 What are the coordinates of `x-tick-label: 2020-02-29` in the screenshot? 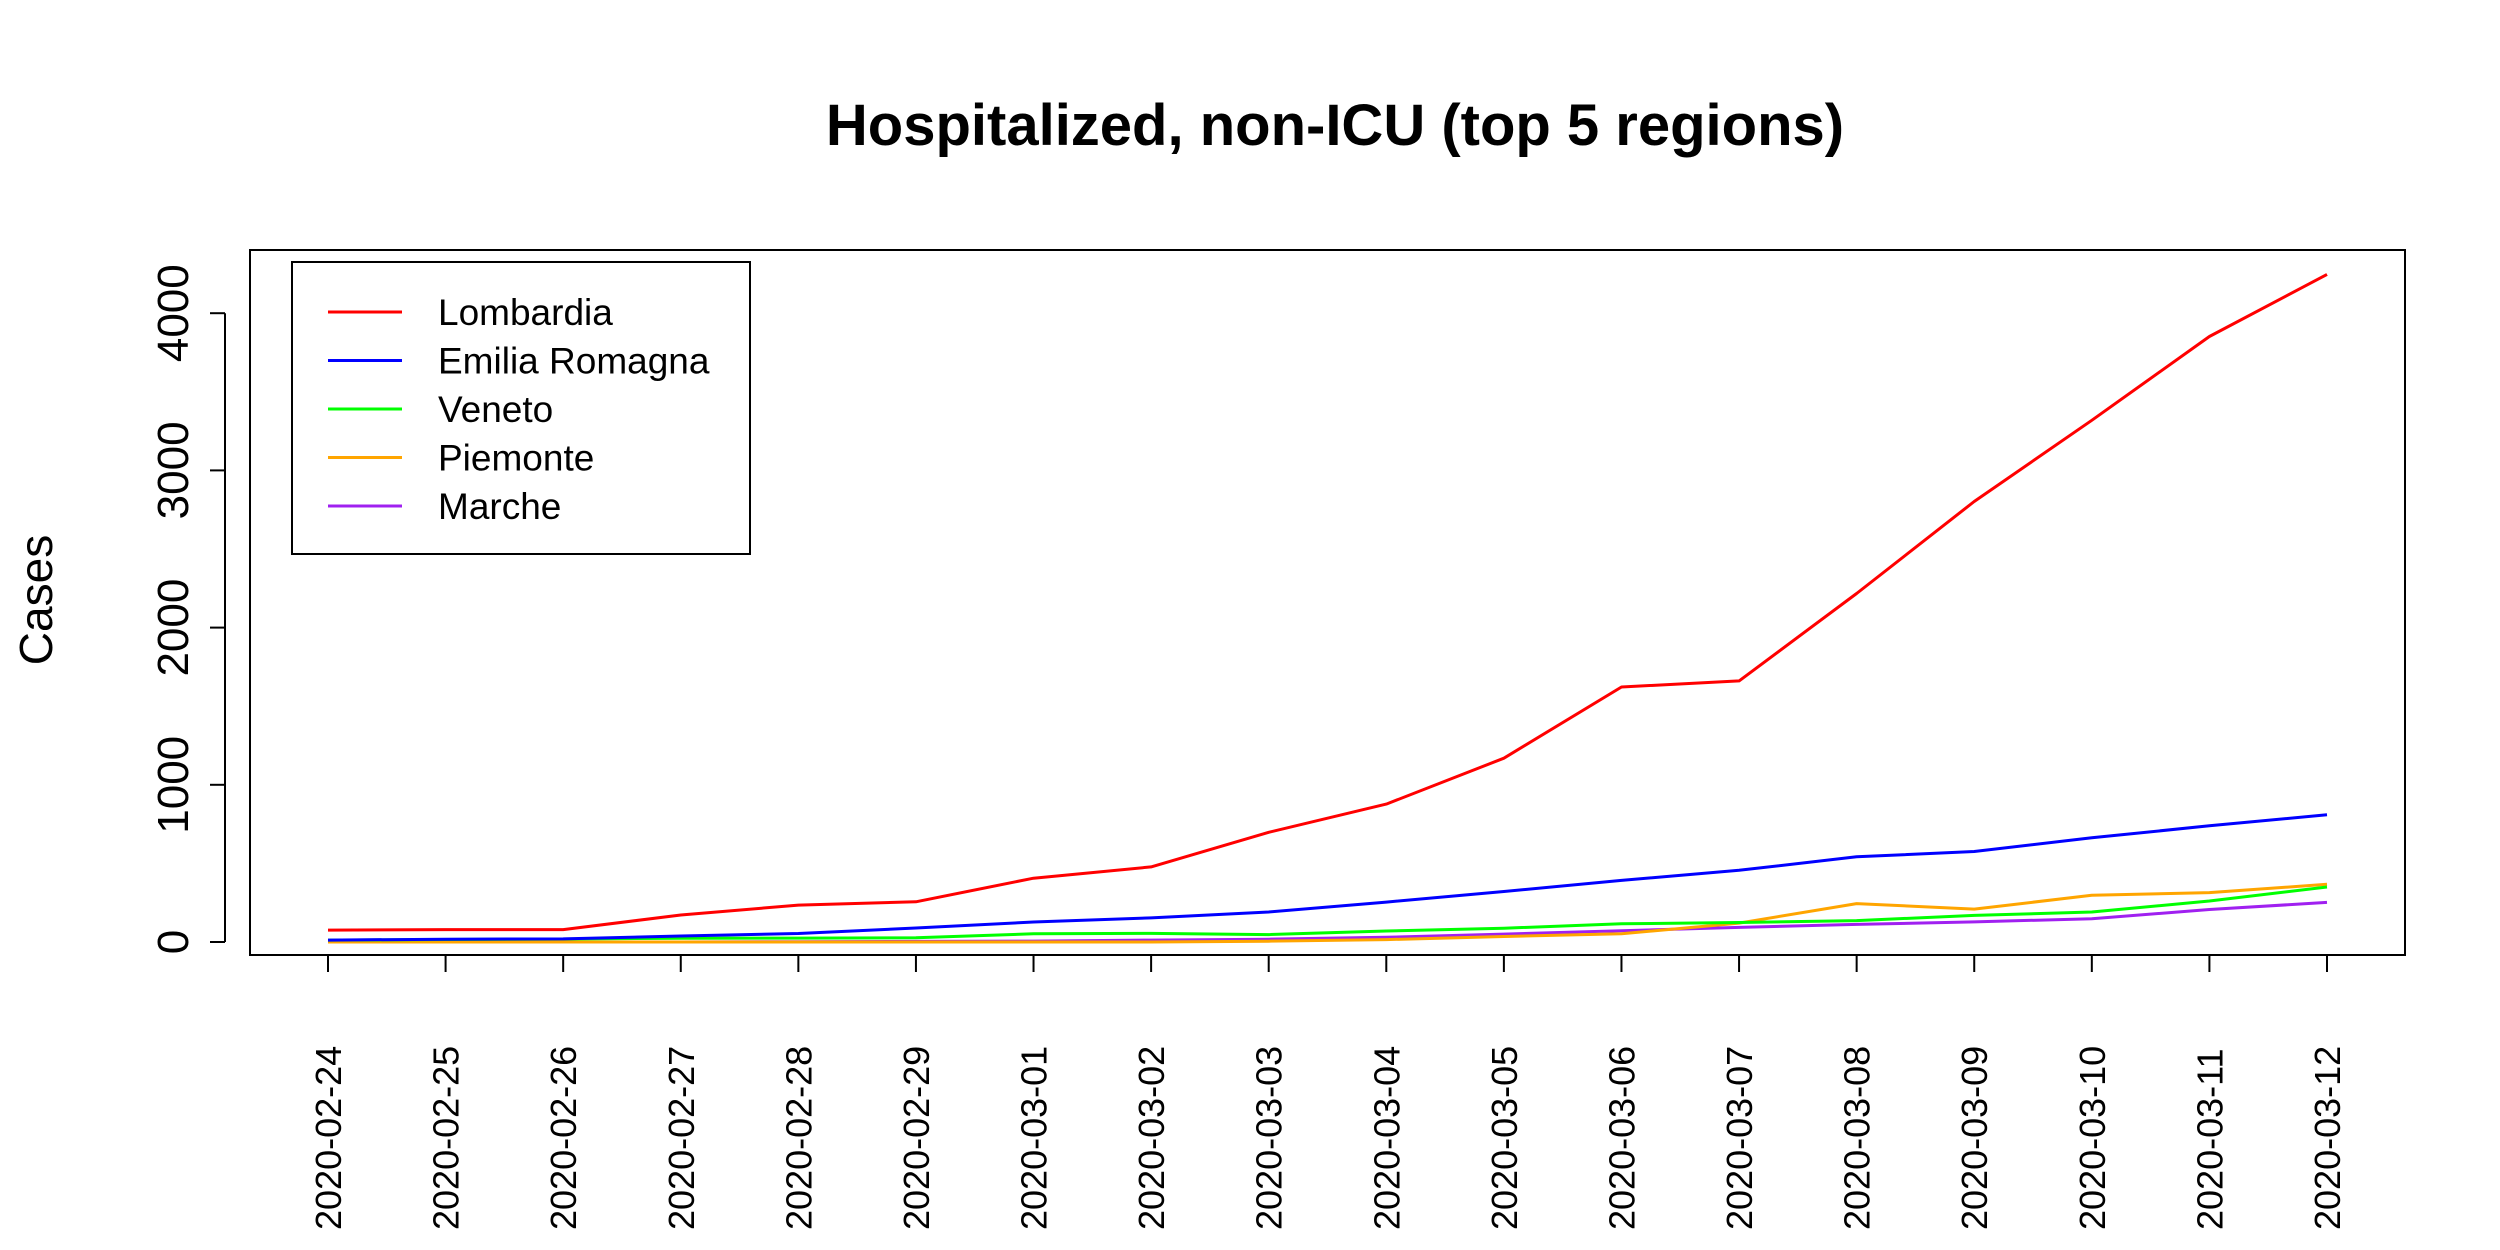 It's located at (916, 1138).